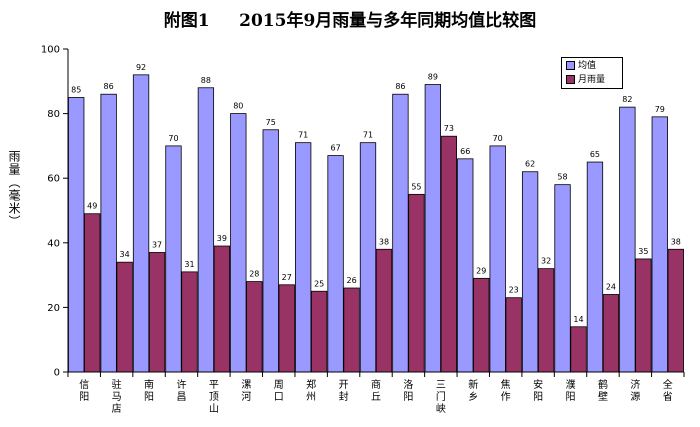  I want to click on x-tick-label: 三门峡, so click(441, 397).